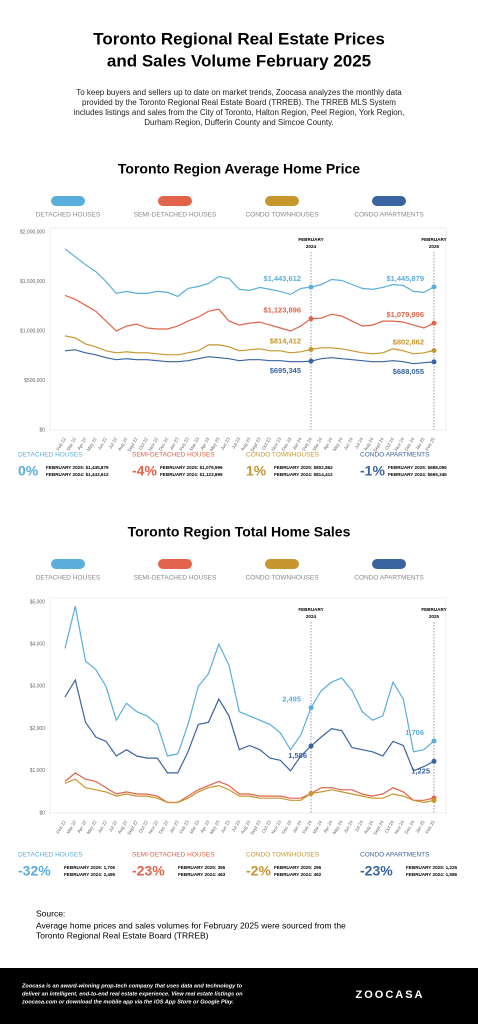  I want to click on value-label: $814,412, so click(285, 340).